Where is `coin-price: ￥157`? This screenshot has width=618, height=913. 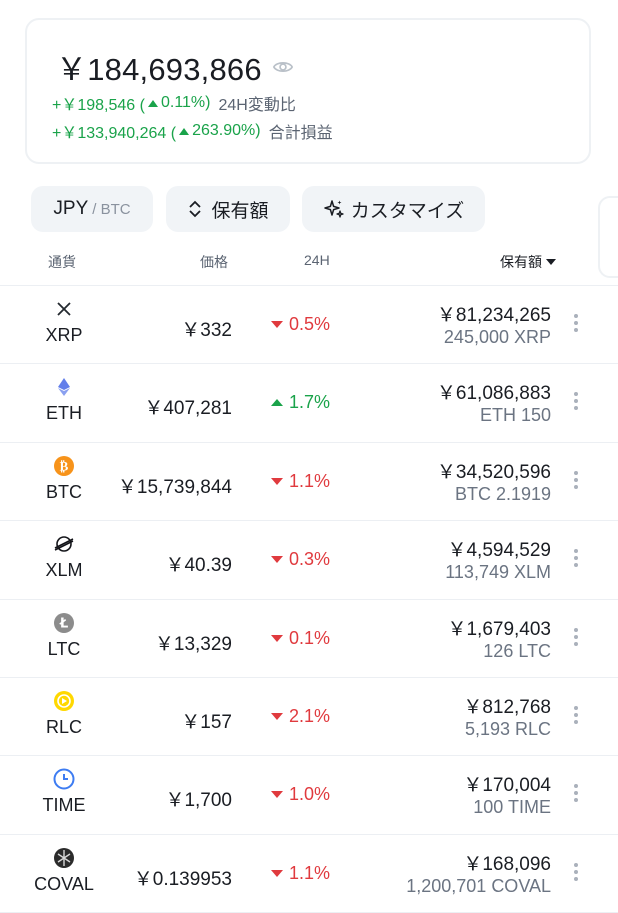
coin-price: ￥157 is located at coordinates (206, 722).